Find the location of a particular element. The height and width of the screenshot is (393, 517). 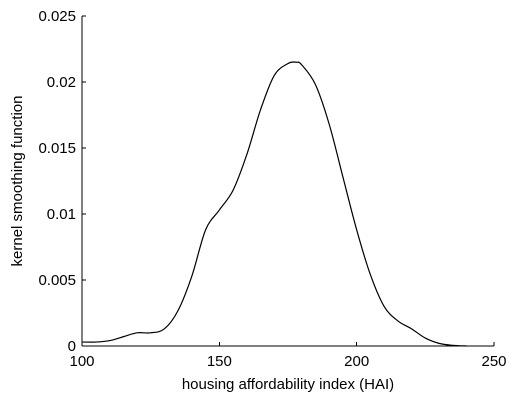

y-axis-ticks: 0 0.005 0.01 0.015 0.02 0.025 is located at coordinates (62, 181).